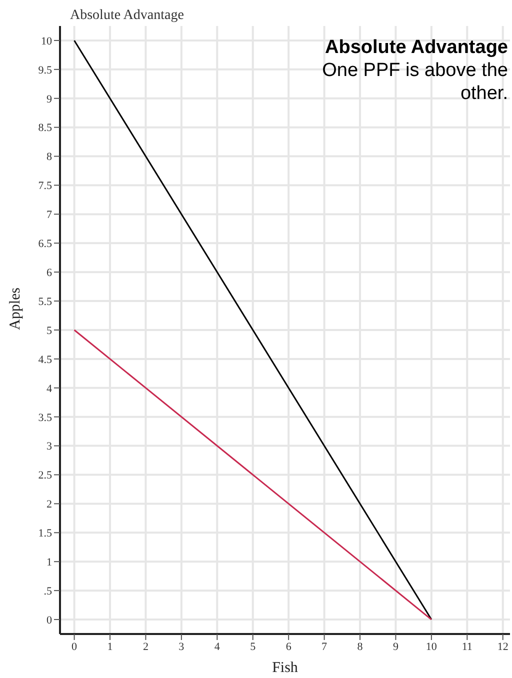 This screenshot has height=678, width=512. I want to click on y-tick-label: 2.5, so click(45, 476).